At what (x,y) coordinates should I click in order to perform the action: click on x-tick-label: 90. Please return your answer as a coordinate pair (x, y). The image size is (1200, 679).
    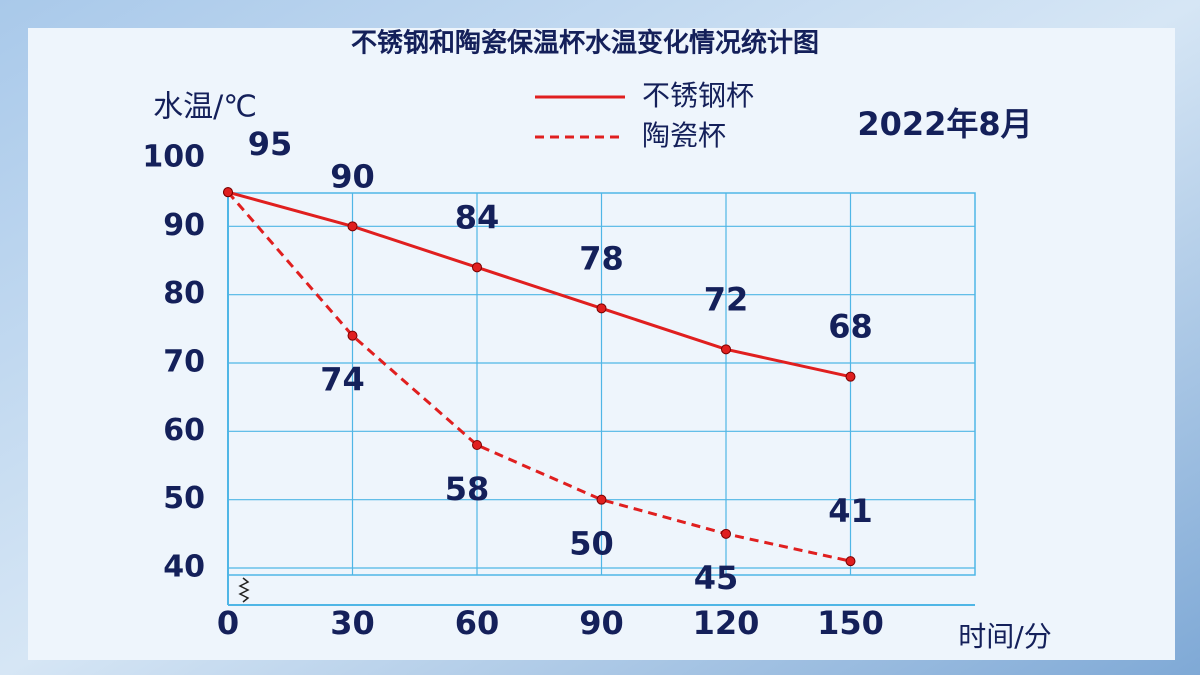
    Looking at the image, I should click on (601, 623).